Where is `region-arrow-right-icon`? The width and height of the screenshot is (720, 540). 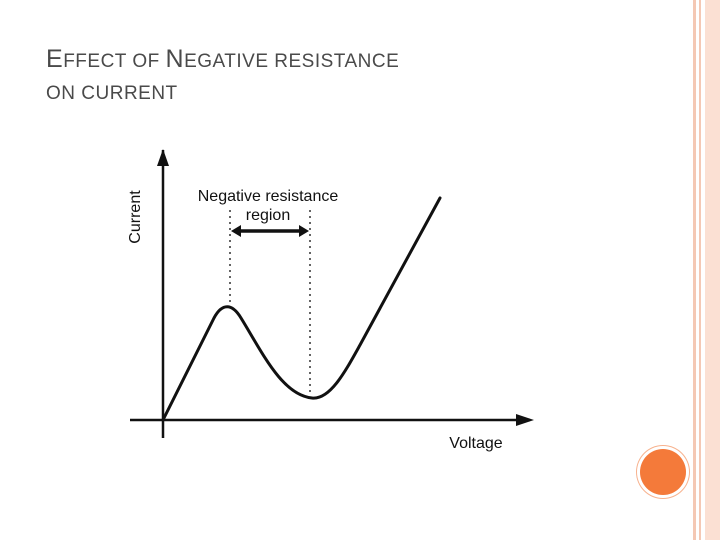 region-arrow-right-icon is located at coordinates (304, 231).